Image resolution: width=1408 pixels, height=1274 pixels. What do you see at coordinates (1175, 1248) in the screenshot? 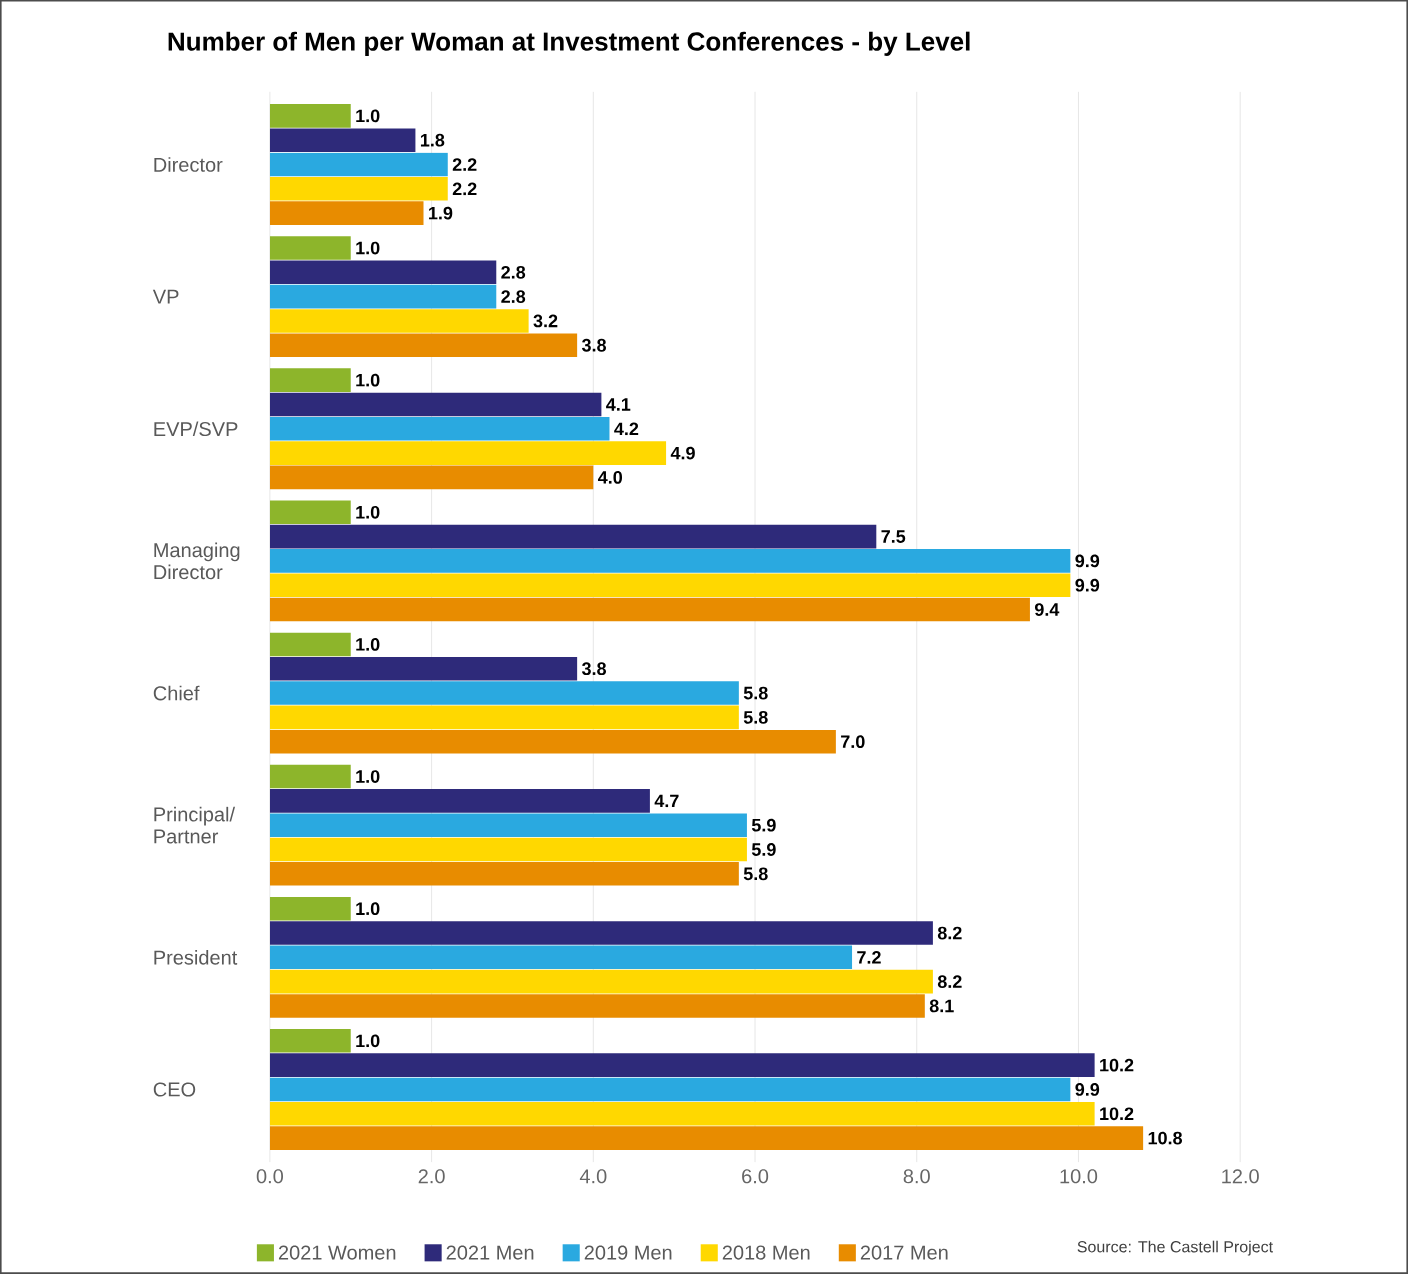
I see `source-note: Source: The Castell Project` at bounding box center [1175, 1248].